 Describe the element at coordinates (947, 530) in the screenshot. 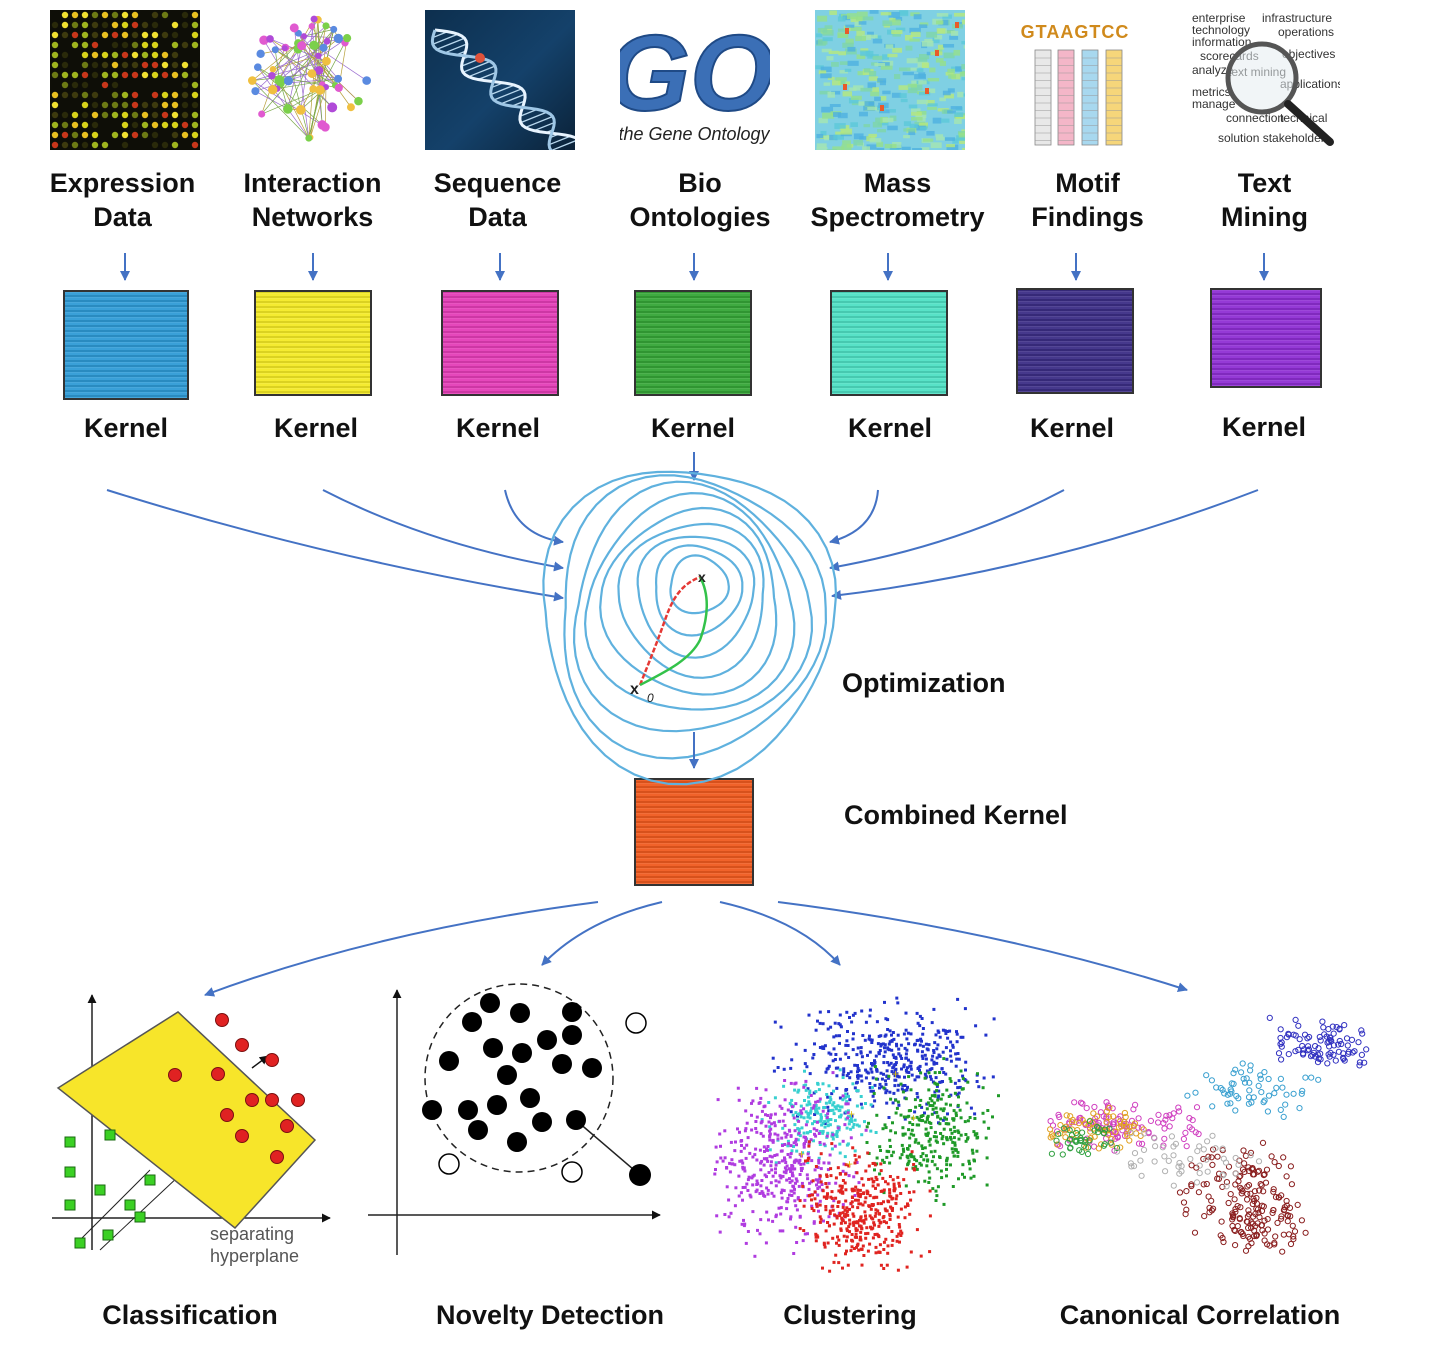

I see `arrow-from-motif-kernel` at that location.